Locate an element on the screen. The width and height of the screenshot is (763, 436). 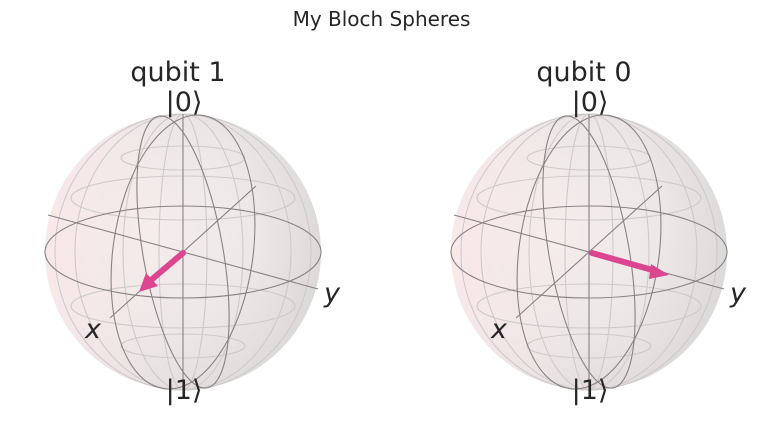
sphere-title: qubit 0 is located at coordinates (583, 72).